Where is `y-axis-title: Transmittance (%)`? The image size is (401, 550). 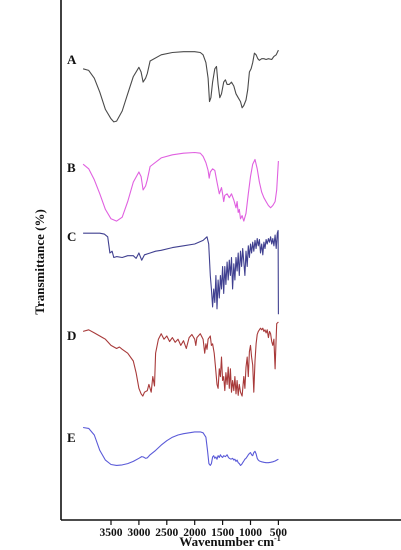 y-axis-title: Transmittance (%) is located at coordinates (39, 262).